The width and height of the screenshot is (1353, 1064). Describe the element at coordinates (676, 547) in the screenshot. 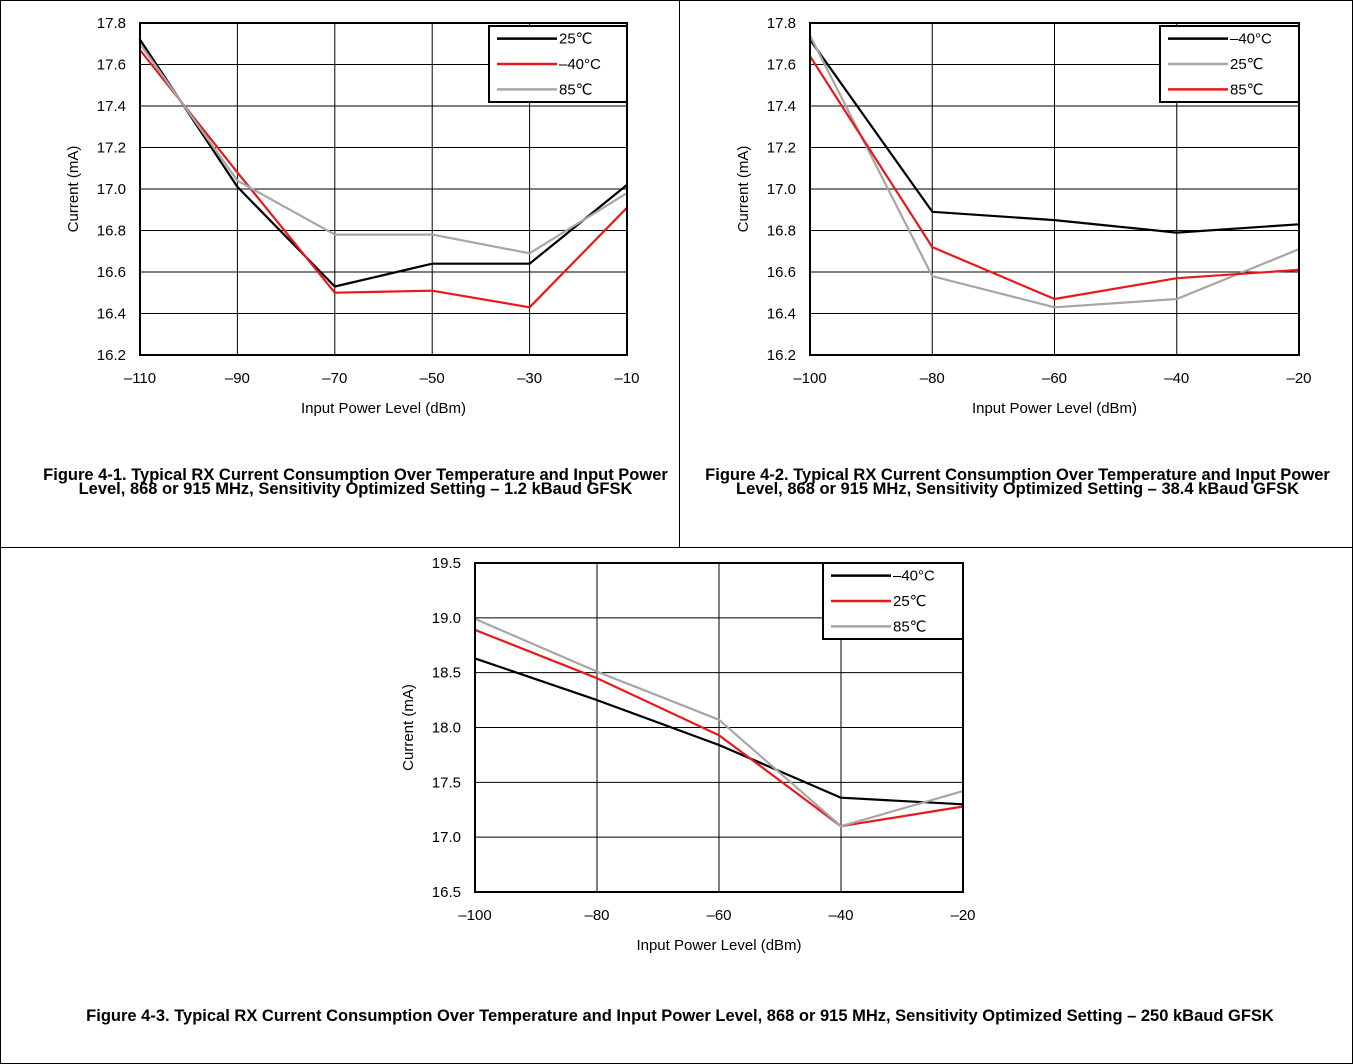

I see `panel-divider-horizontal` at that location.